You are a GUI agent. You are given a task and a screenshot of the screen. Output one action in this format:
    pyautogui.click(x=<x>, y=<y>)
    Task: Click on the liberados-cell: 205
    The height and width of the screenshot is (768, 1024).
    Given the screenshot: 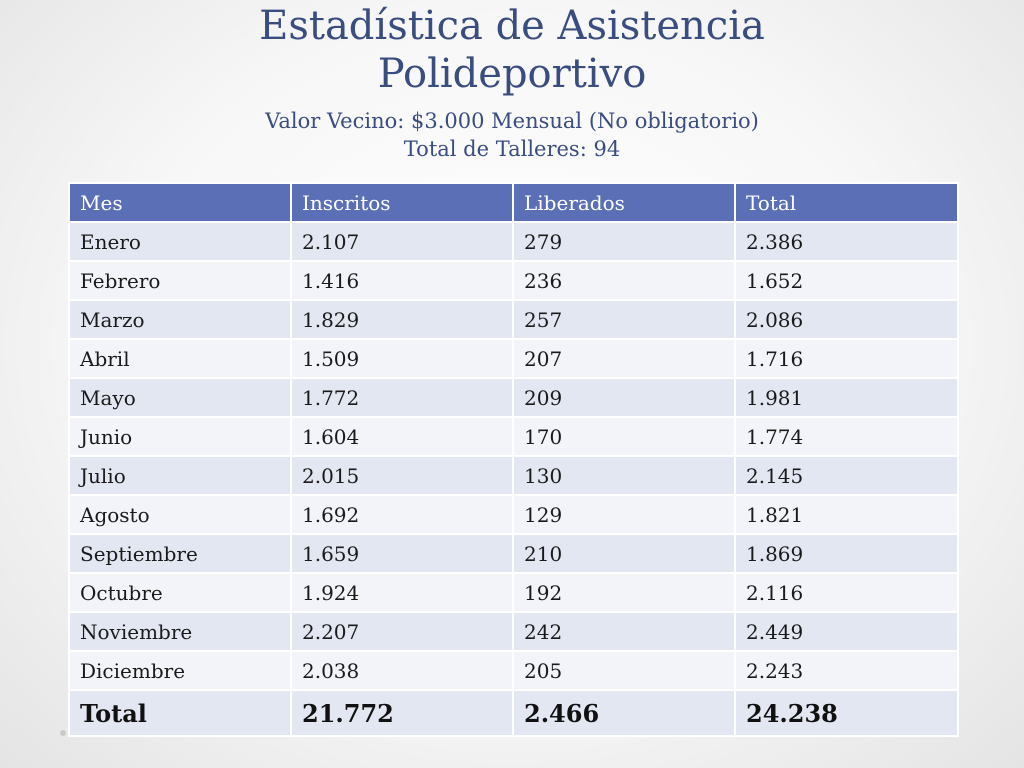 What is the action you would take?
    pyautogui.click(x=624, y=670)
    